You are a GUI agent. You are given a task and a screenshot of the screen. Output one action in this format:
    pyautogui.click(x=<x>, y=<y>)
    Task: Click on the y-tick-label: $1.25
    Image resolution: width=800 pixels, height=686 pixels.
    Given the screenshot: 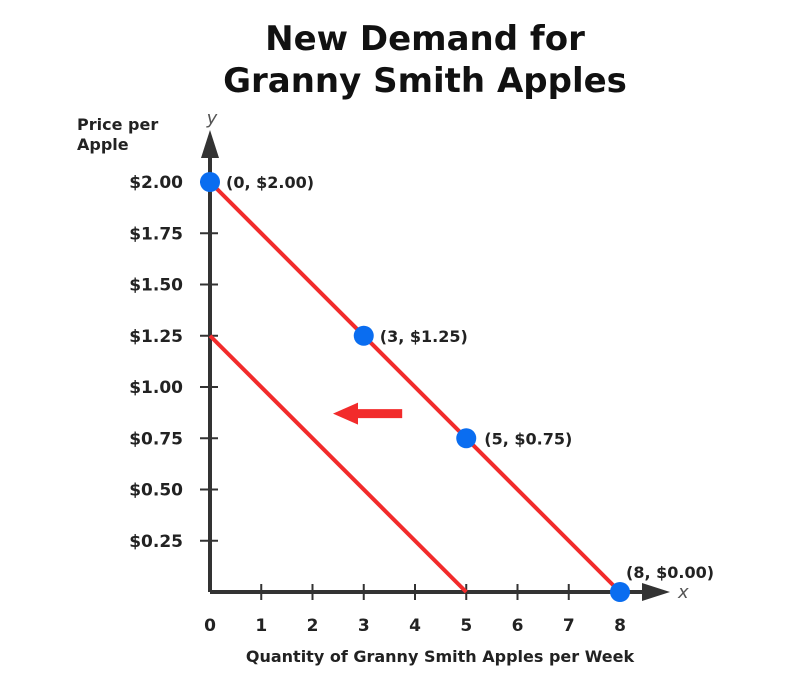 What is the action you would take?
    pyautogui.click(x=156, y=337)
    